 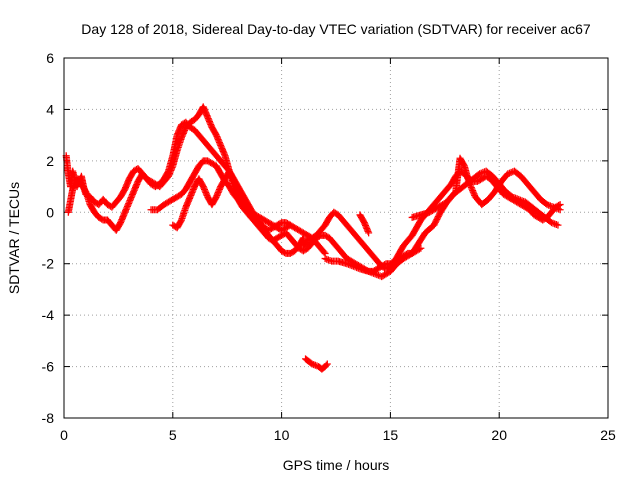 What do you see at coordinates (48, 418) in the screenshot?
I see `y-tick-label: -8` at bounding box center [48, 418].